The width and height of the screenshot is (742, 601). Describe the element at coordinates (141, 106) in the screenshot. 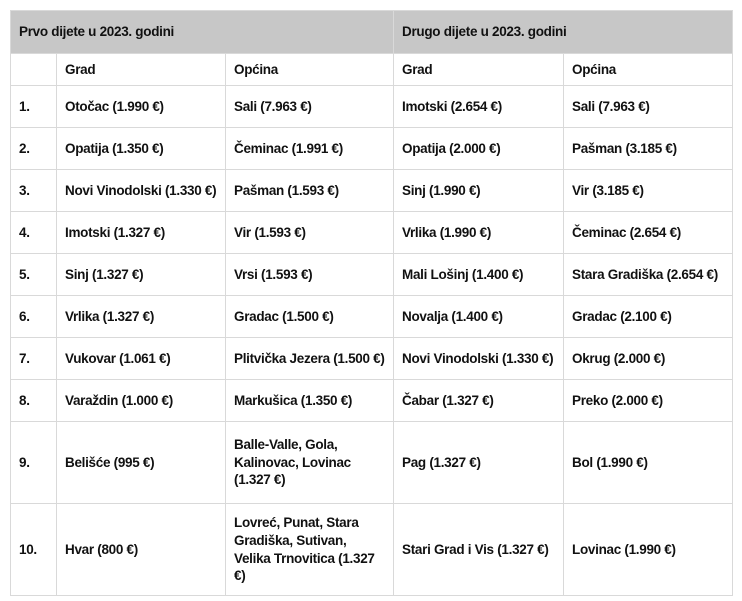

I see `grad1-cell: Otočac (1.990 €)` at that location.